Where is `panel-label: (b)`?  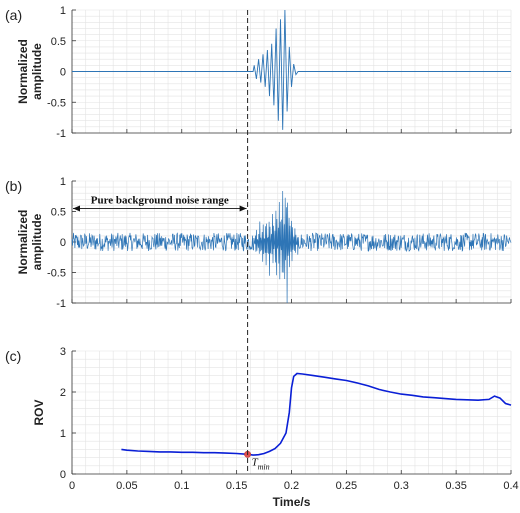
panel-label: (b) is located at coordinates (13, 186).